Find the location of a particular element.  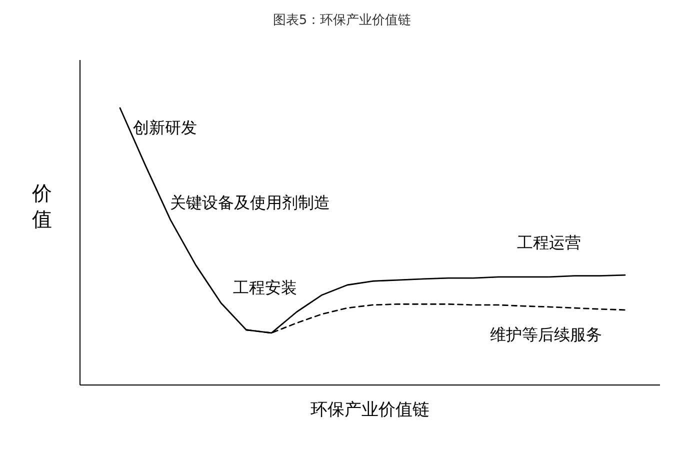

chart-title: 图表5：环保产业价值链 is located at coordinates (342, 20).